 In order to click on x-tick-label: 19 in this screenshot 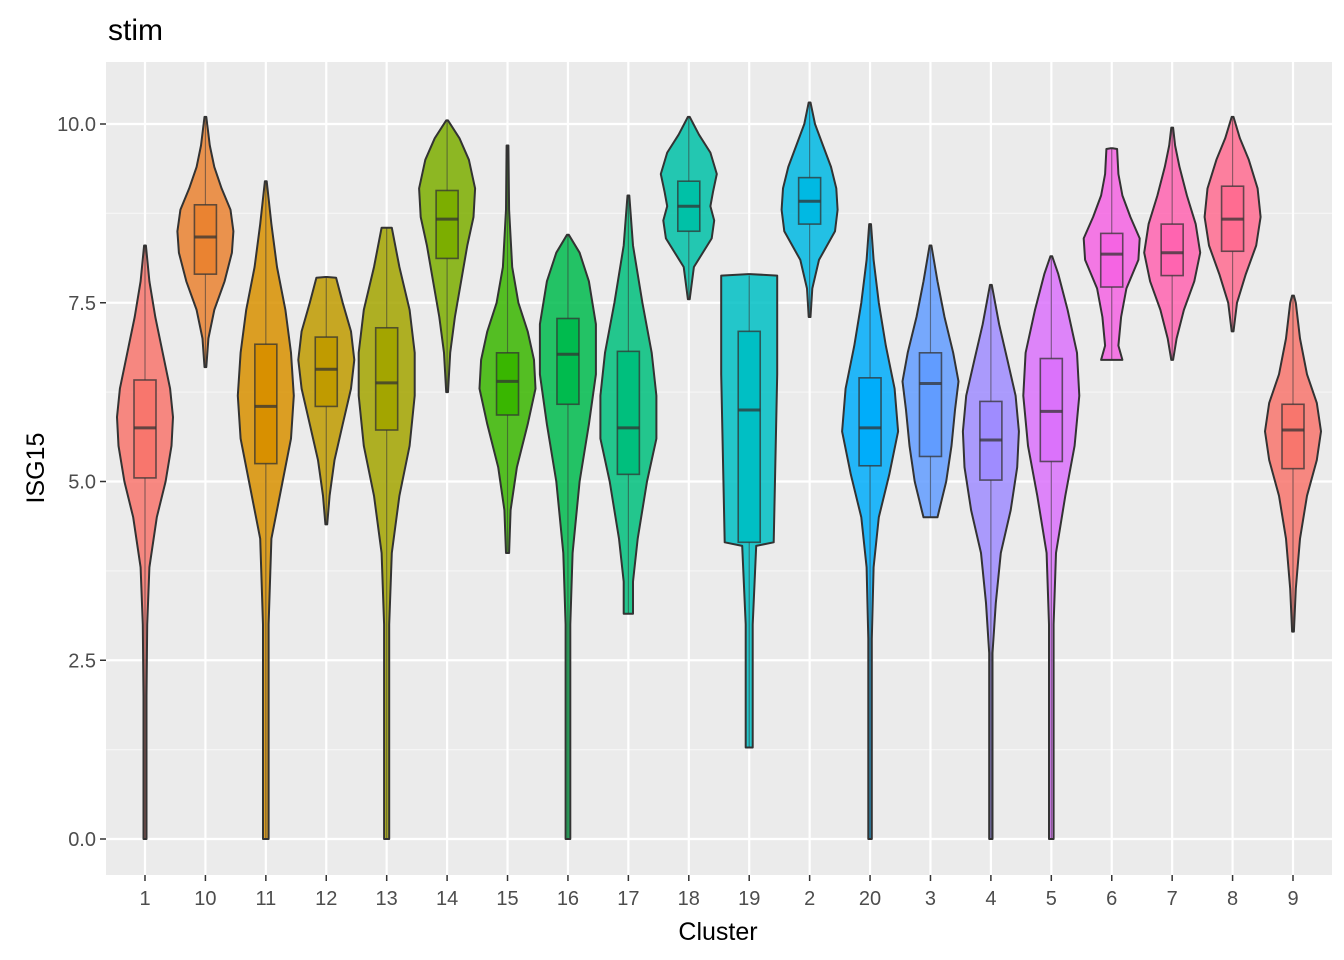, I will do `click(749, 899)`.